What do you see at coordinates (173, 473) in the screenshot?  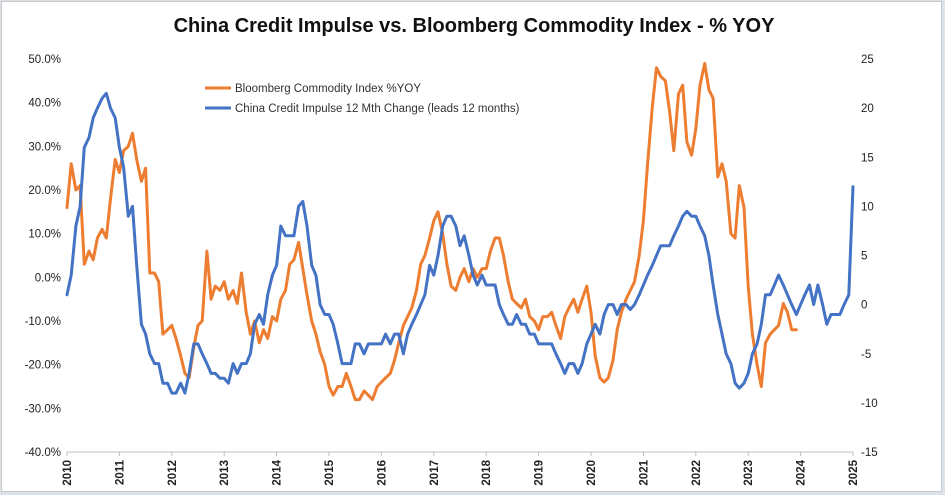 I see `x-axis-tick-label: 2012` at bounding box center [173, 473].